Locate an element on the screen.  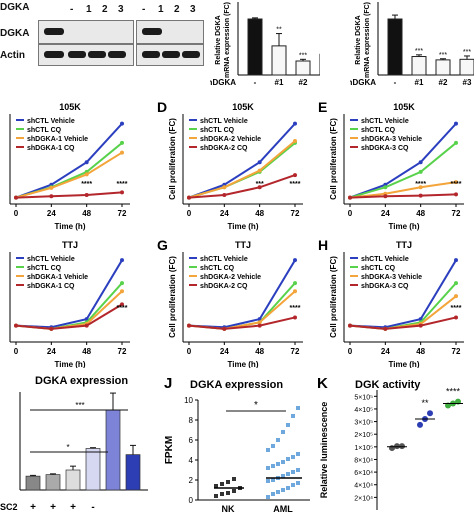
y-tick-label: 3×10⁵ is located at coordinates (363, 423).